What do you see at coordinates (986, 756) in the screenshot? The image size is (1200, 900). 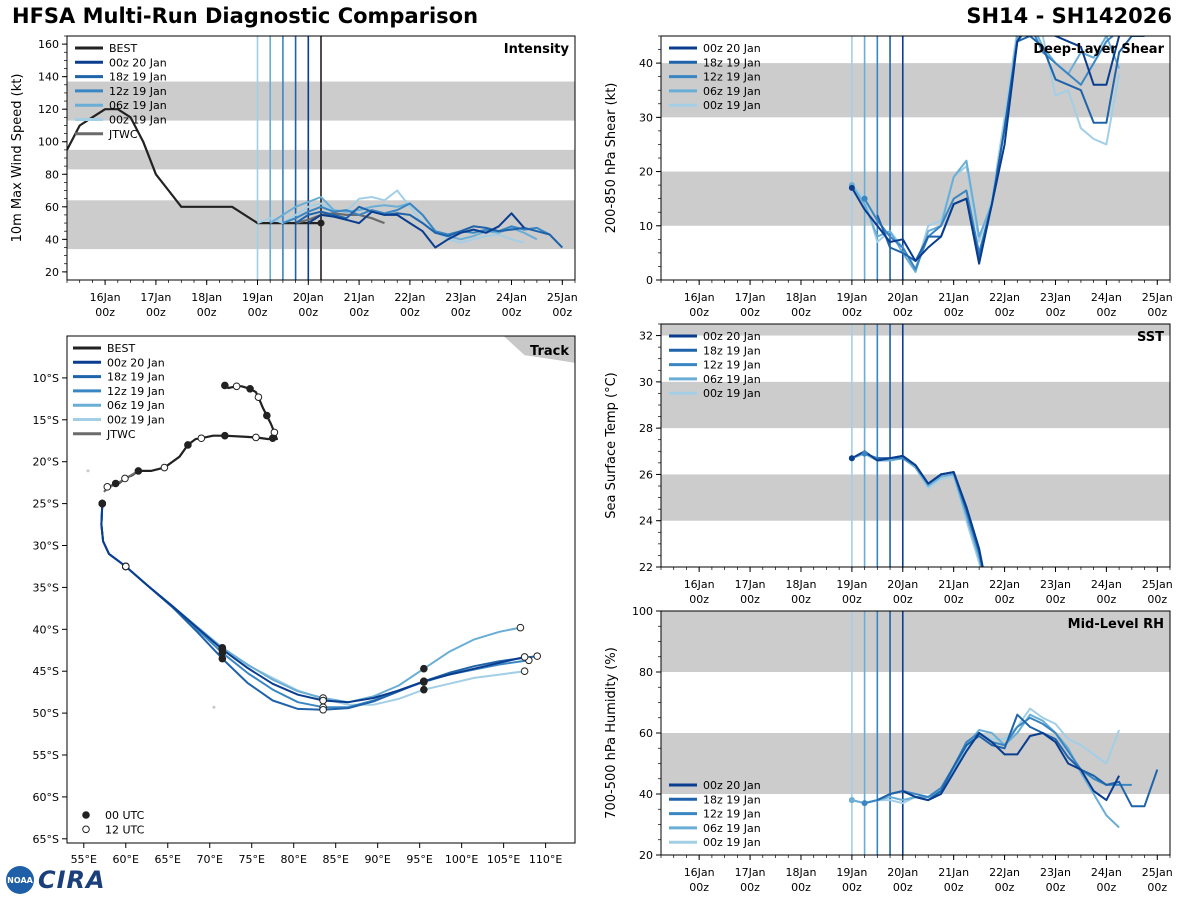 I see `rh-series-00z-19-jan` at bounding box center [986, 756].